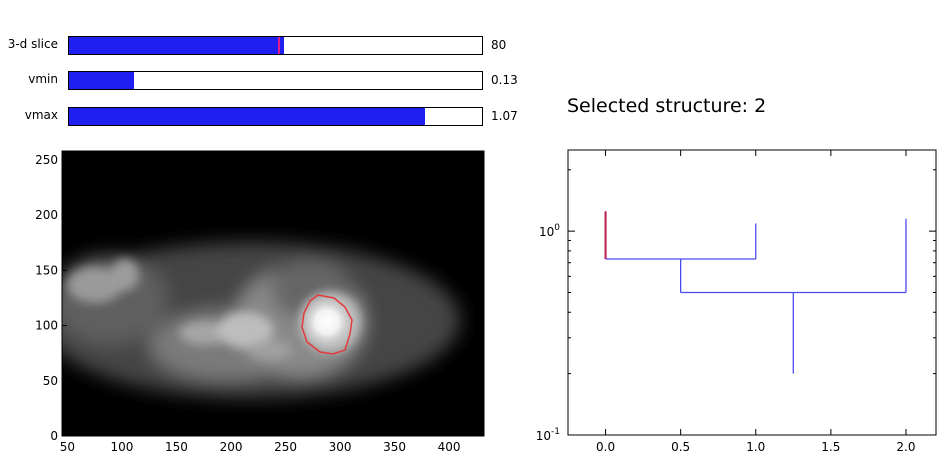 This screenshot has width=947, height=474. Describe the element at coordinates (327, 324) in the screenshot. I see `structure-contour` at that location.